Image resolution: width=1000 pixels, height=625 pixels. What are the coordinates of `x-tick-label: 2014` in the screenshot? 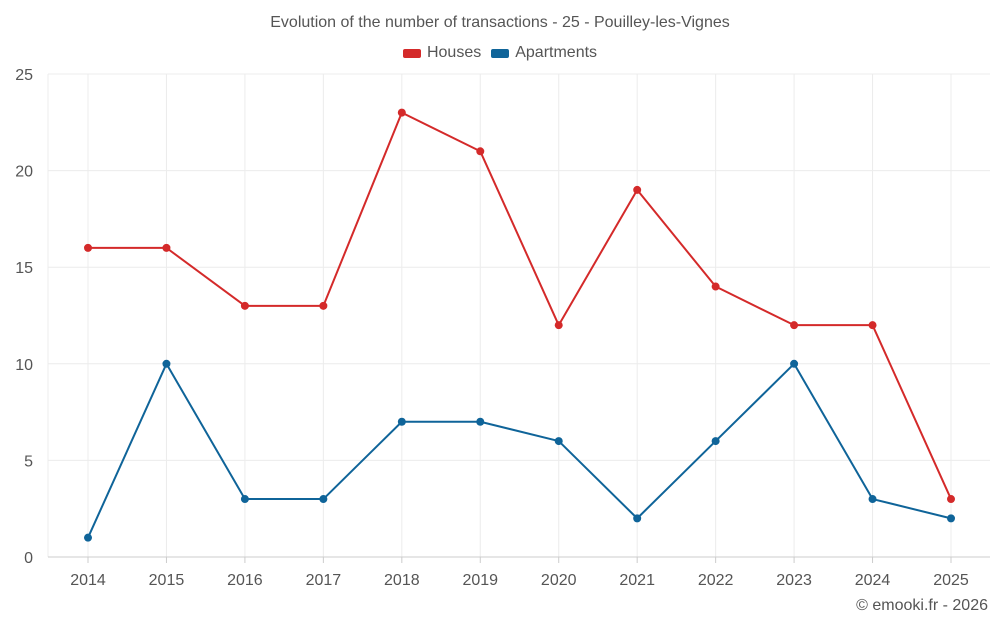 It's located at (88, 580).